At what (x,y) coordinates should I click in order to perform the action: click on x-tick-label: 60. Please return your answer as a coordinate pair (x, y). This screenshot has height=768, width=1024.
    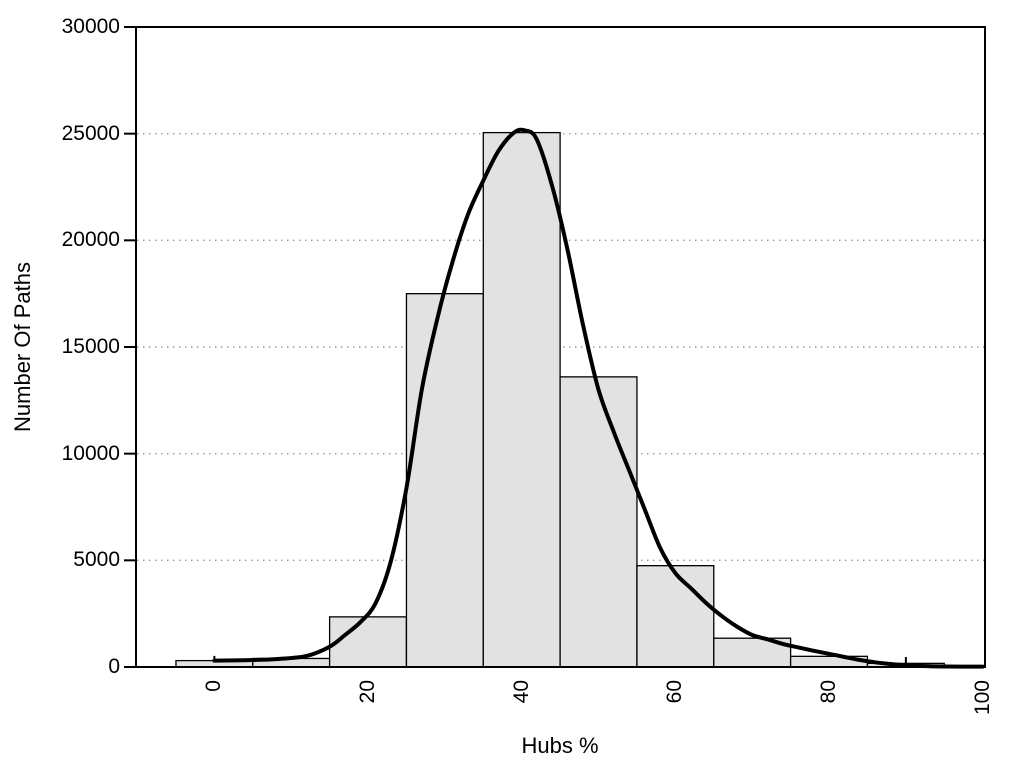
    Looking at the image, I should click on (675, 692).